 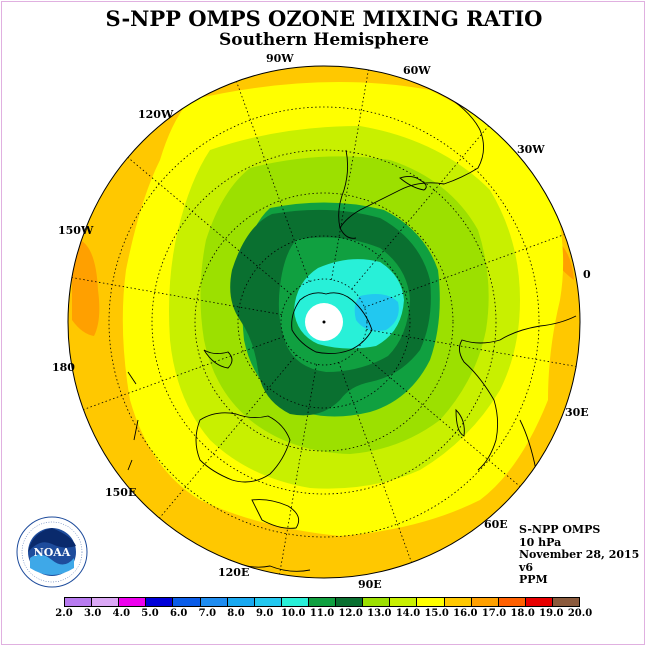 What do you see at coordinates (417, 70) in the screenshot?
I see `lon-label-60w: 60W` at bounding box center [417, 70].